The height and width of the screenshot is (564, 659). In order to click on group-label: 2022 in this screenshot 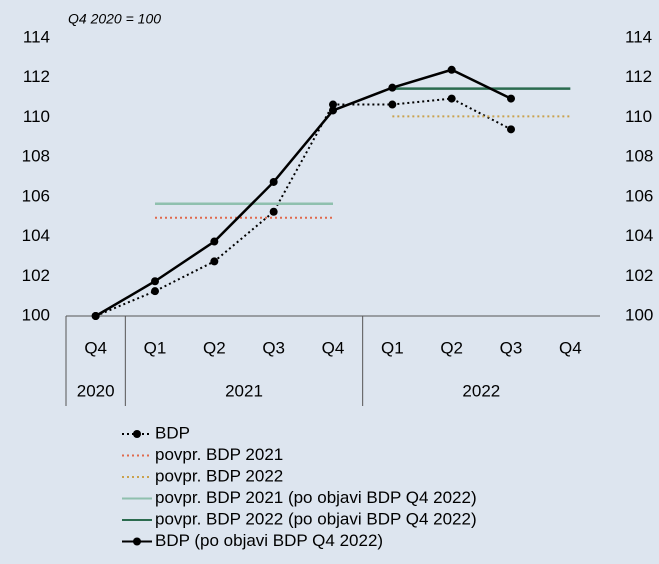, I will do `click(481, 390)`.